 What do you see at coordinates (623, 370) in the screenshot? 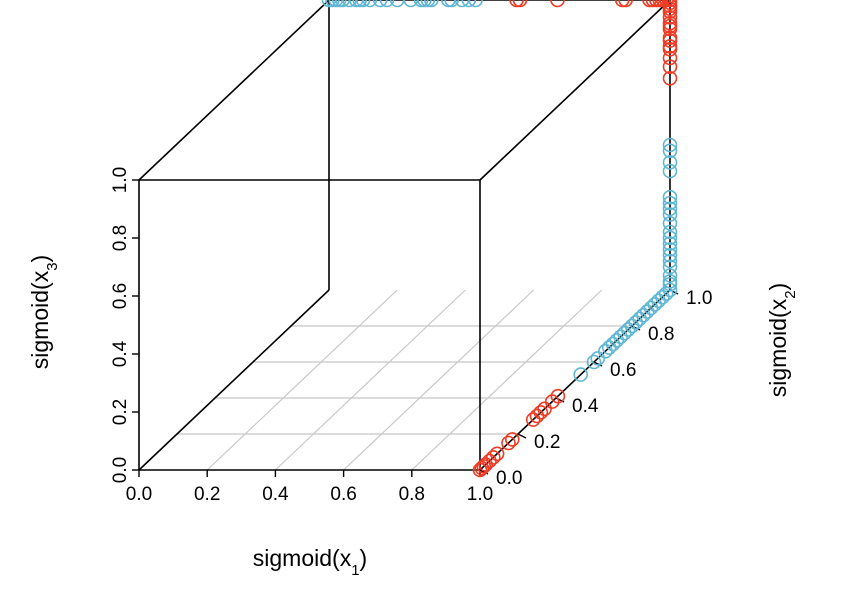
I see `y-tick-label: 0.6` at bounding box center [623, 370].